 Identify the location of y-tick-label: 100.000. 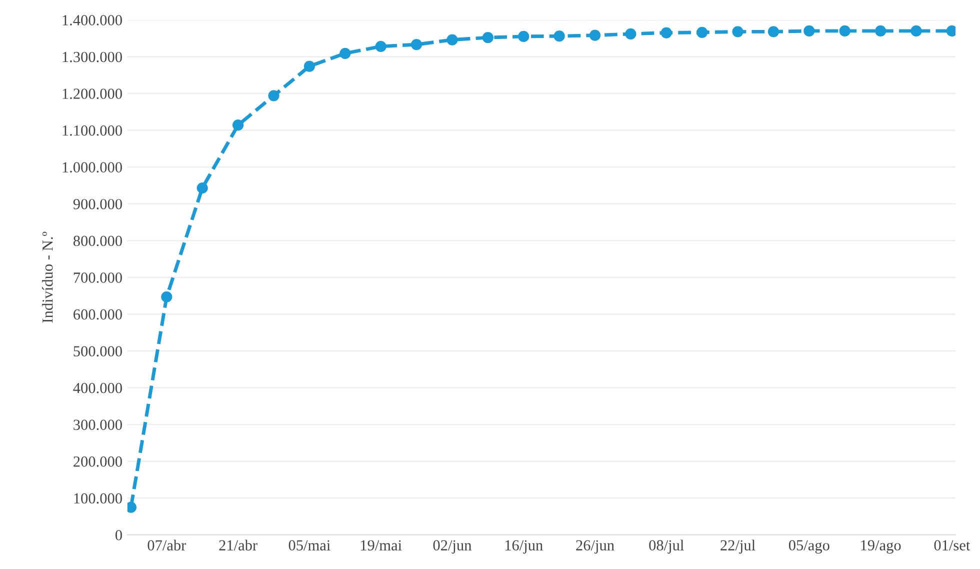
(98, 498).